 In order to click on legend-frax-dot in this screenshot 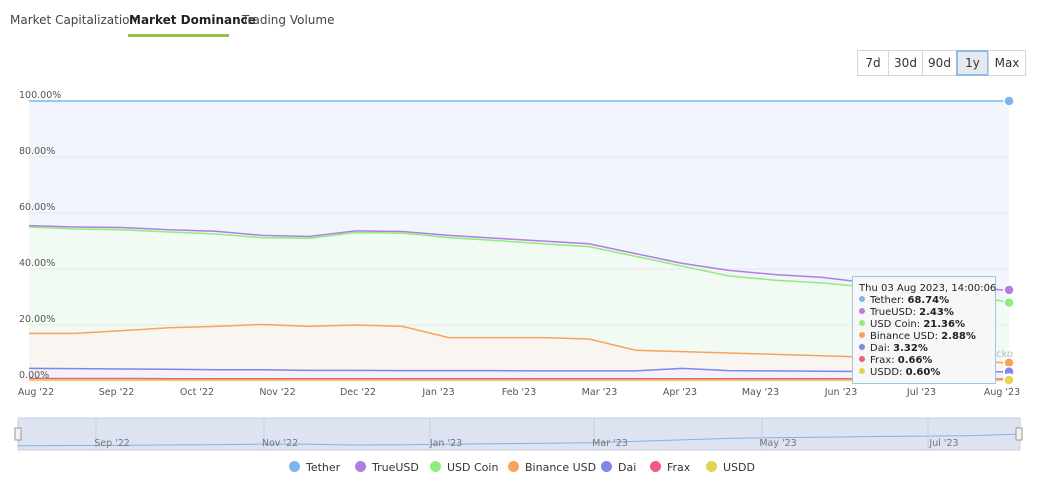, I will do `click(655, 466)`.